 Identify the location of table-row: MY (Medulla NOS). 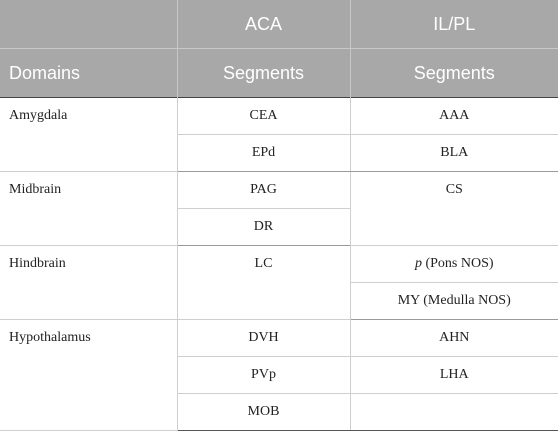
(279, 301).